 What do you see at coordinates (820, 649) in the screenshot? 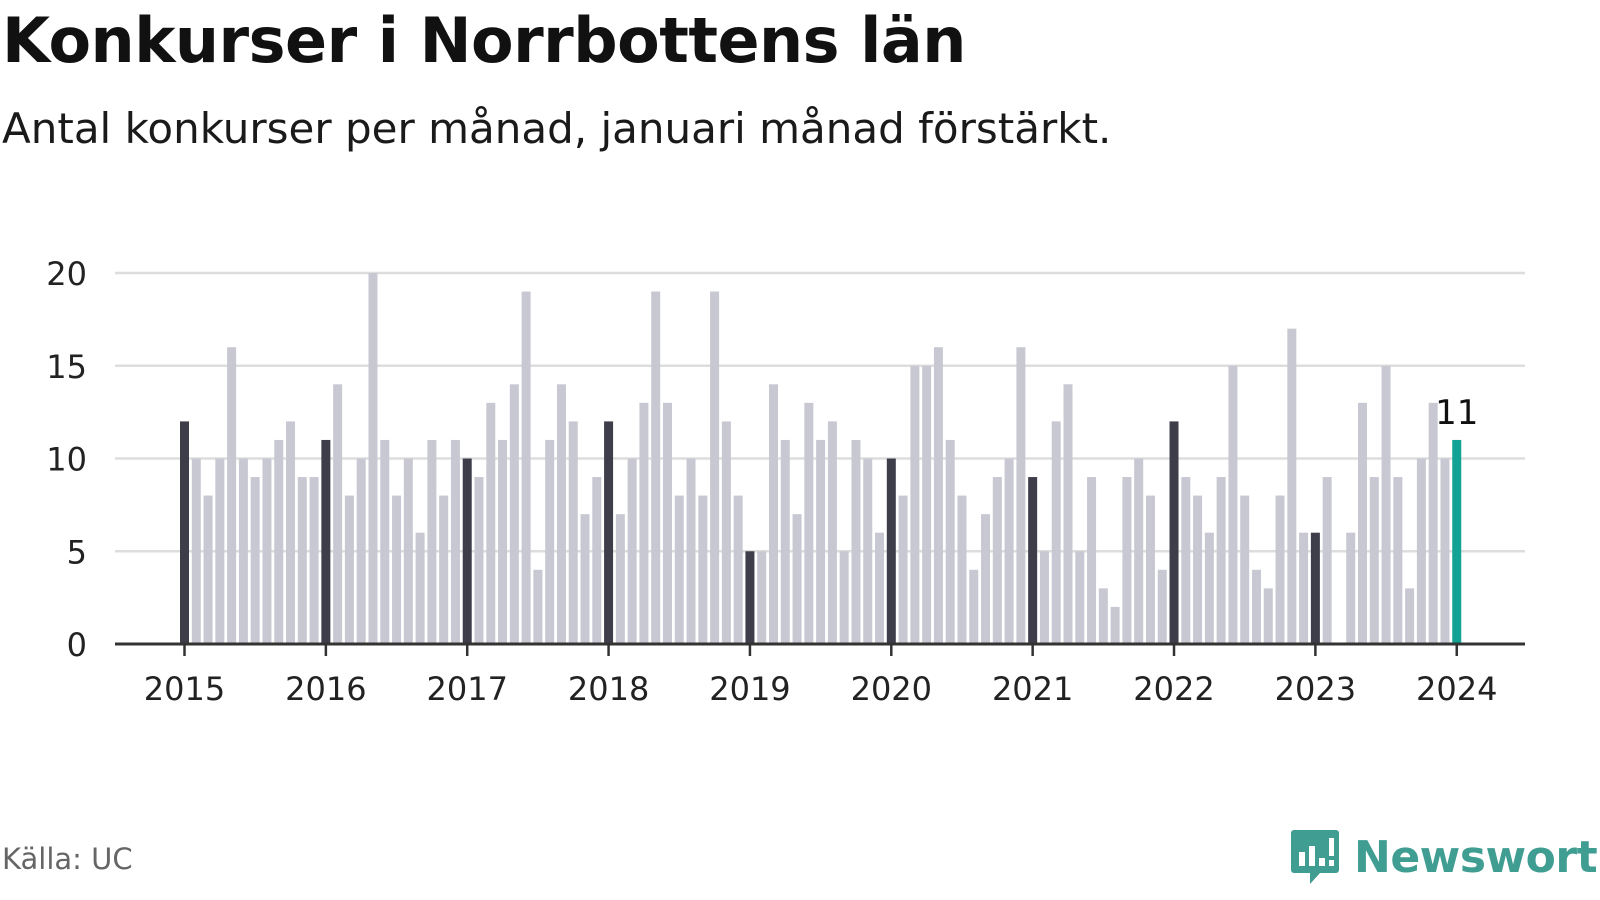
I see `x-axis` at bounding box center [820, 649].